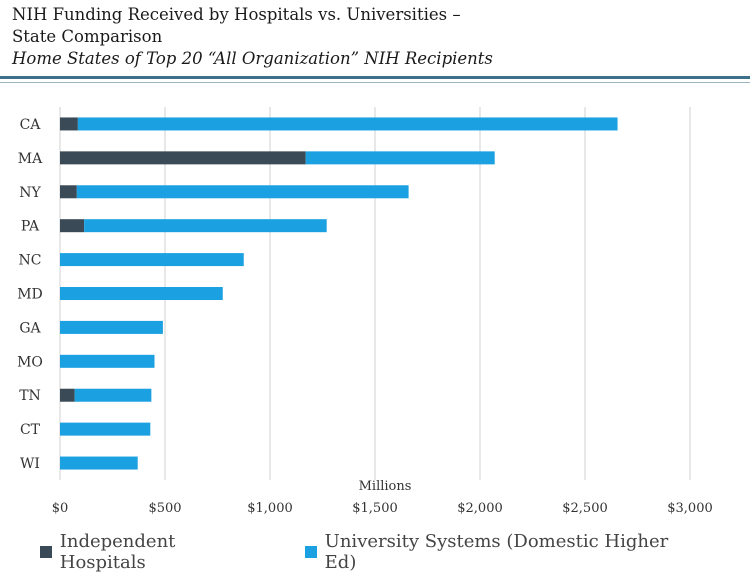 The height and width of the screenshot is (573, 750). What do you see at coordinates (60, 508) in the screenshot?
I see `x-tick-label: $0` at bounding box center [60, 508].